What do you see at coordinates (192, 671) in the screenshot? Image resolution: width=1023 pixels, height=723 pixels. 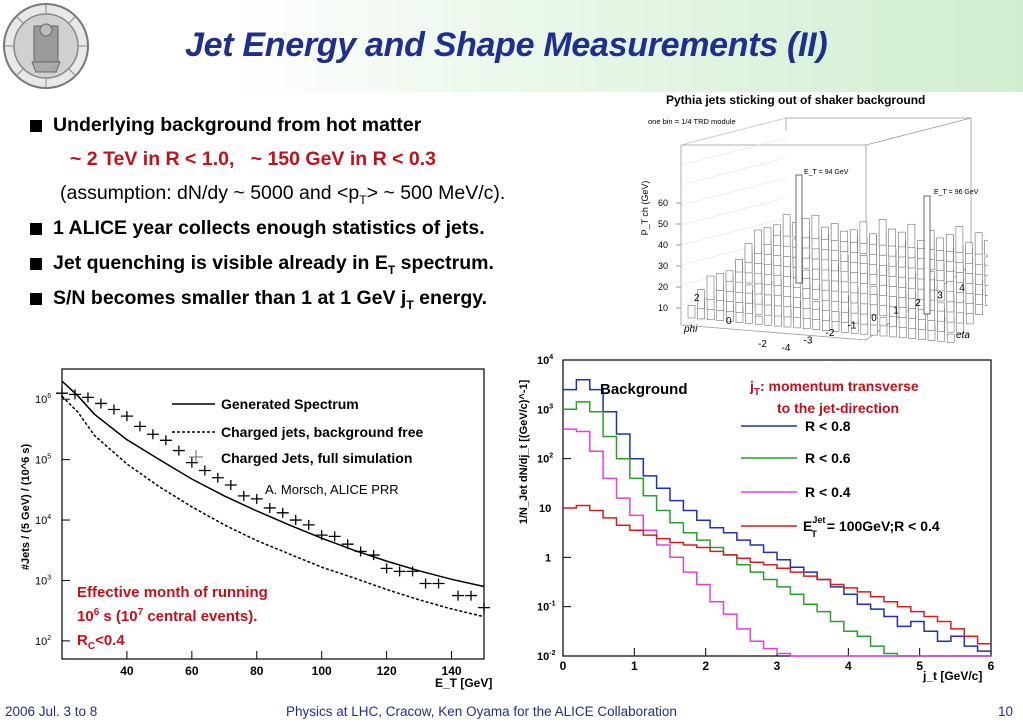 I see `x-tick-label: 60` at bounding box center [192, 671].